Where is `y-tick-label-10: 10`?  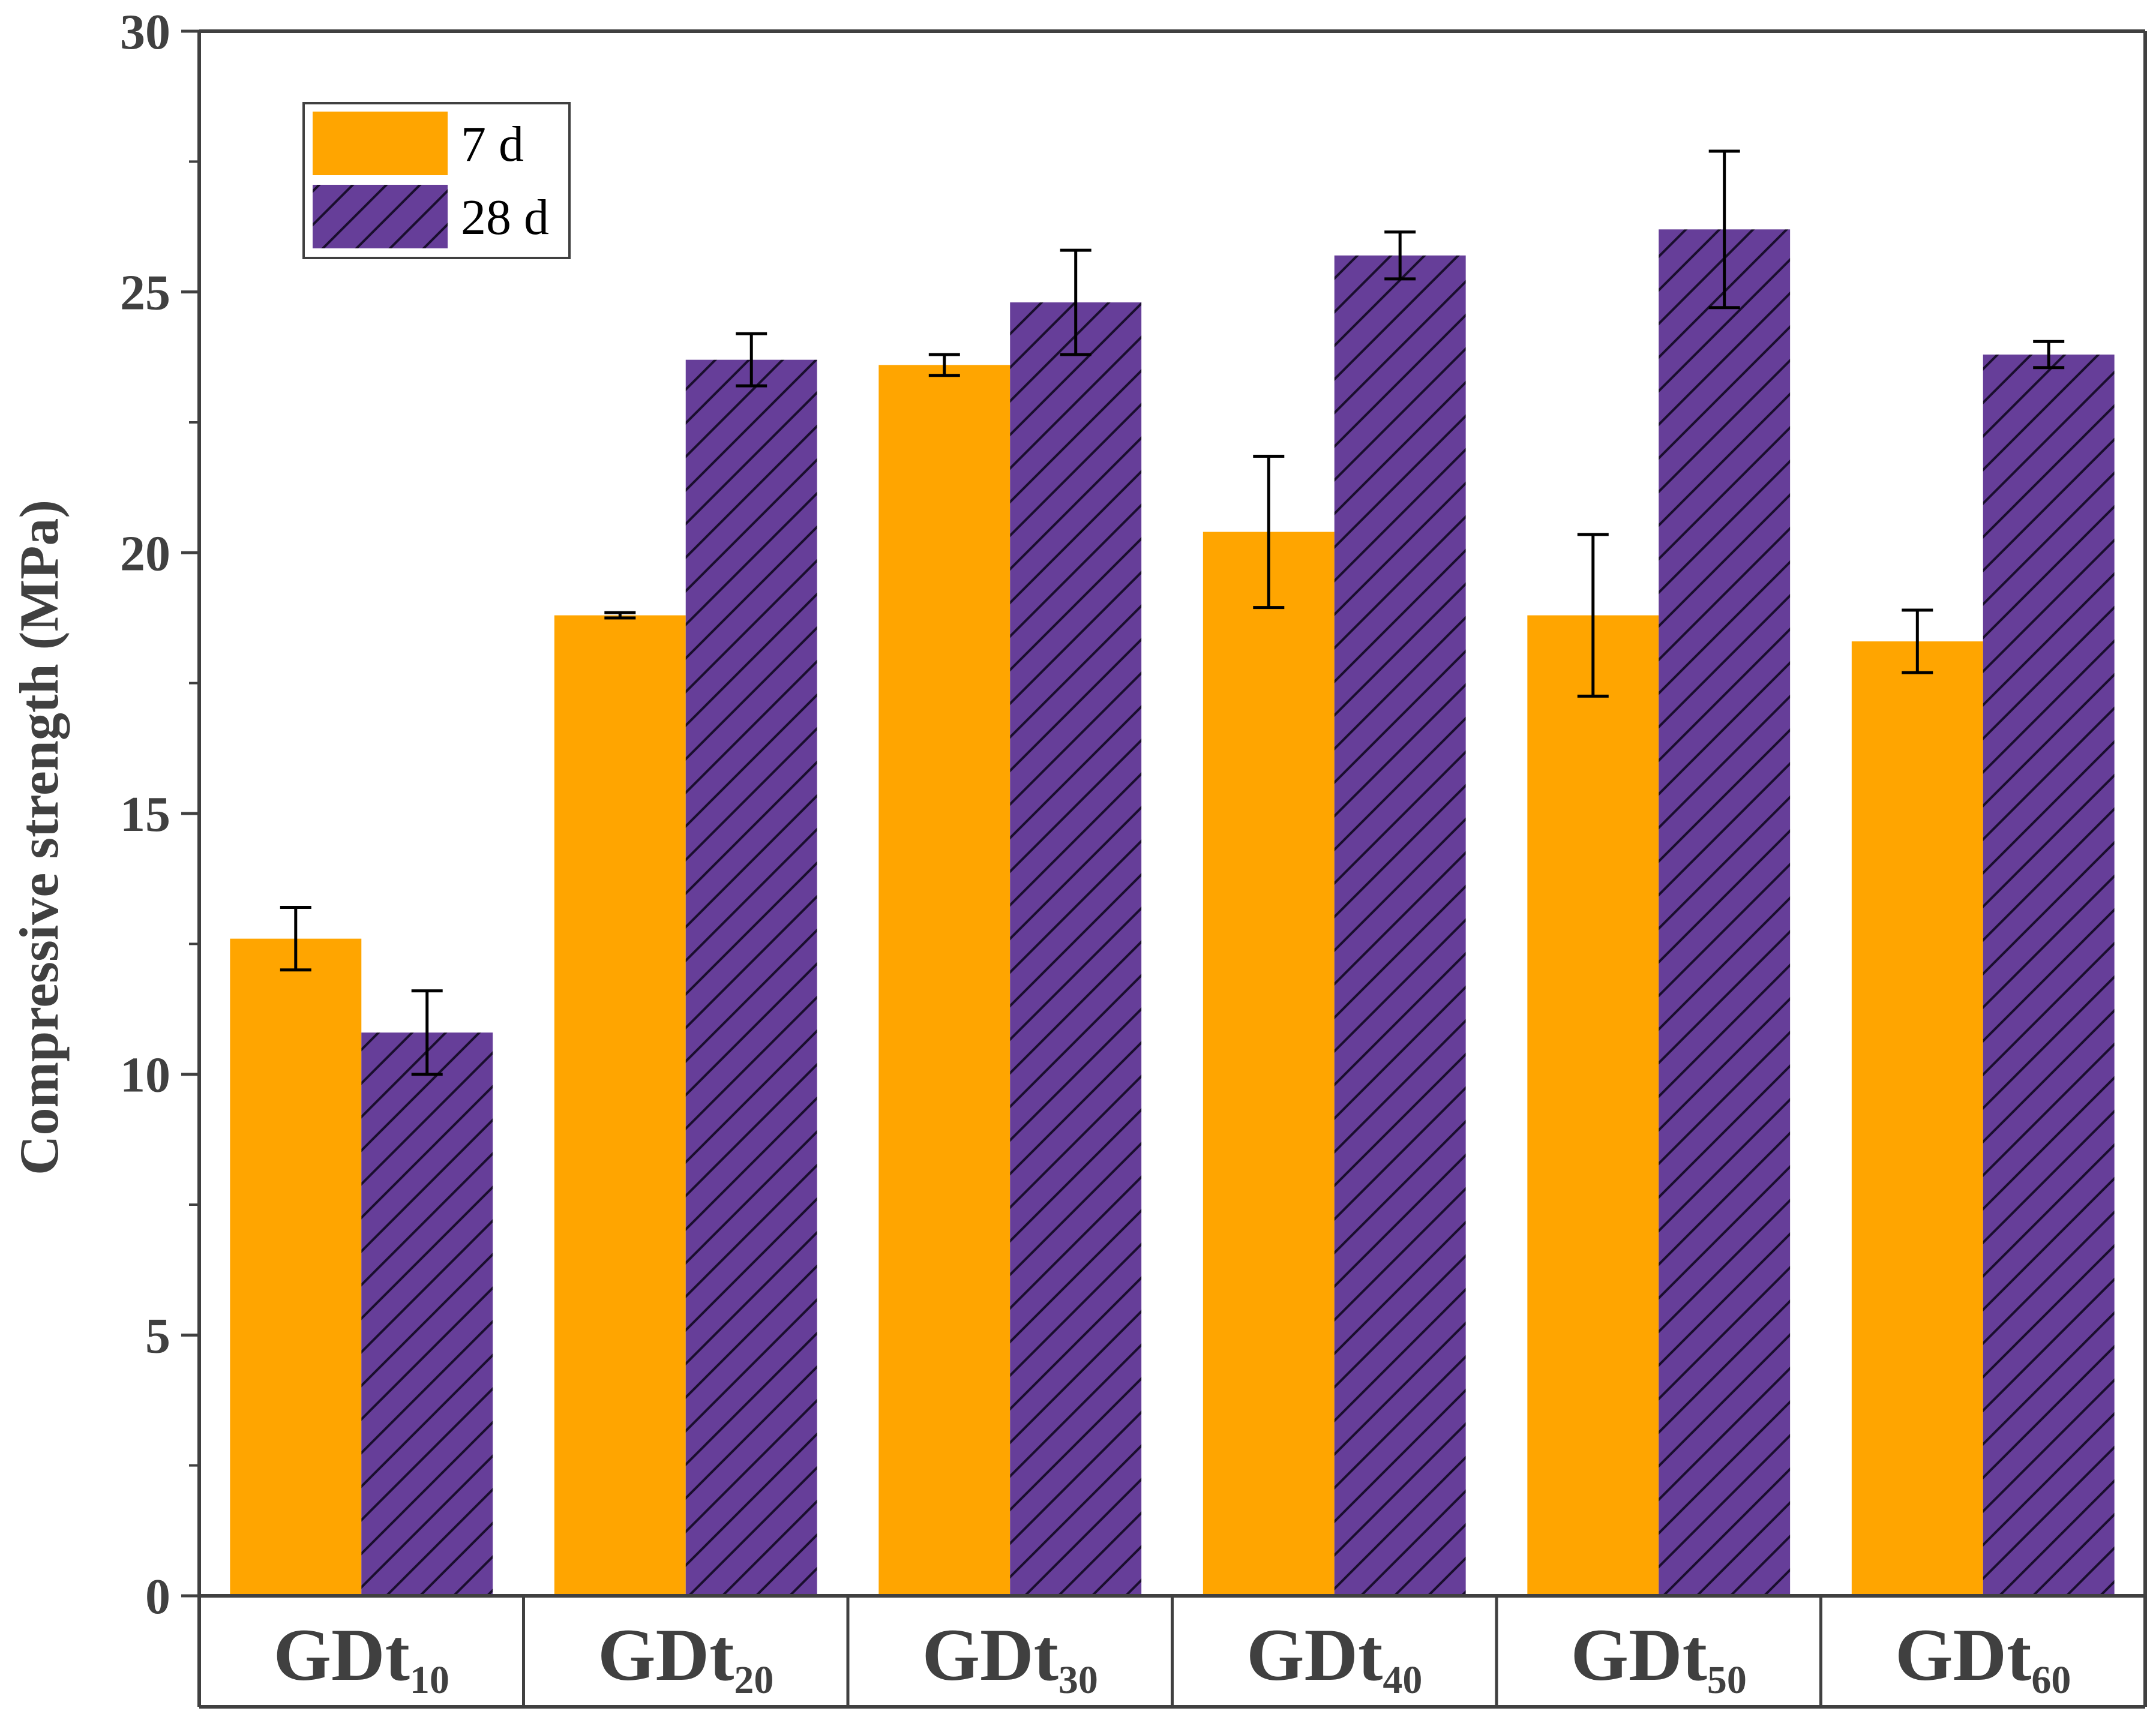 y-tick-label-10: 10 is located at coordinates (145, 1075).